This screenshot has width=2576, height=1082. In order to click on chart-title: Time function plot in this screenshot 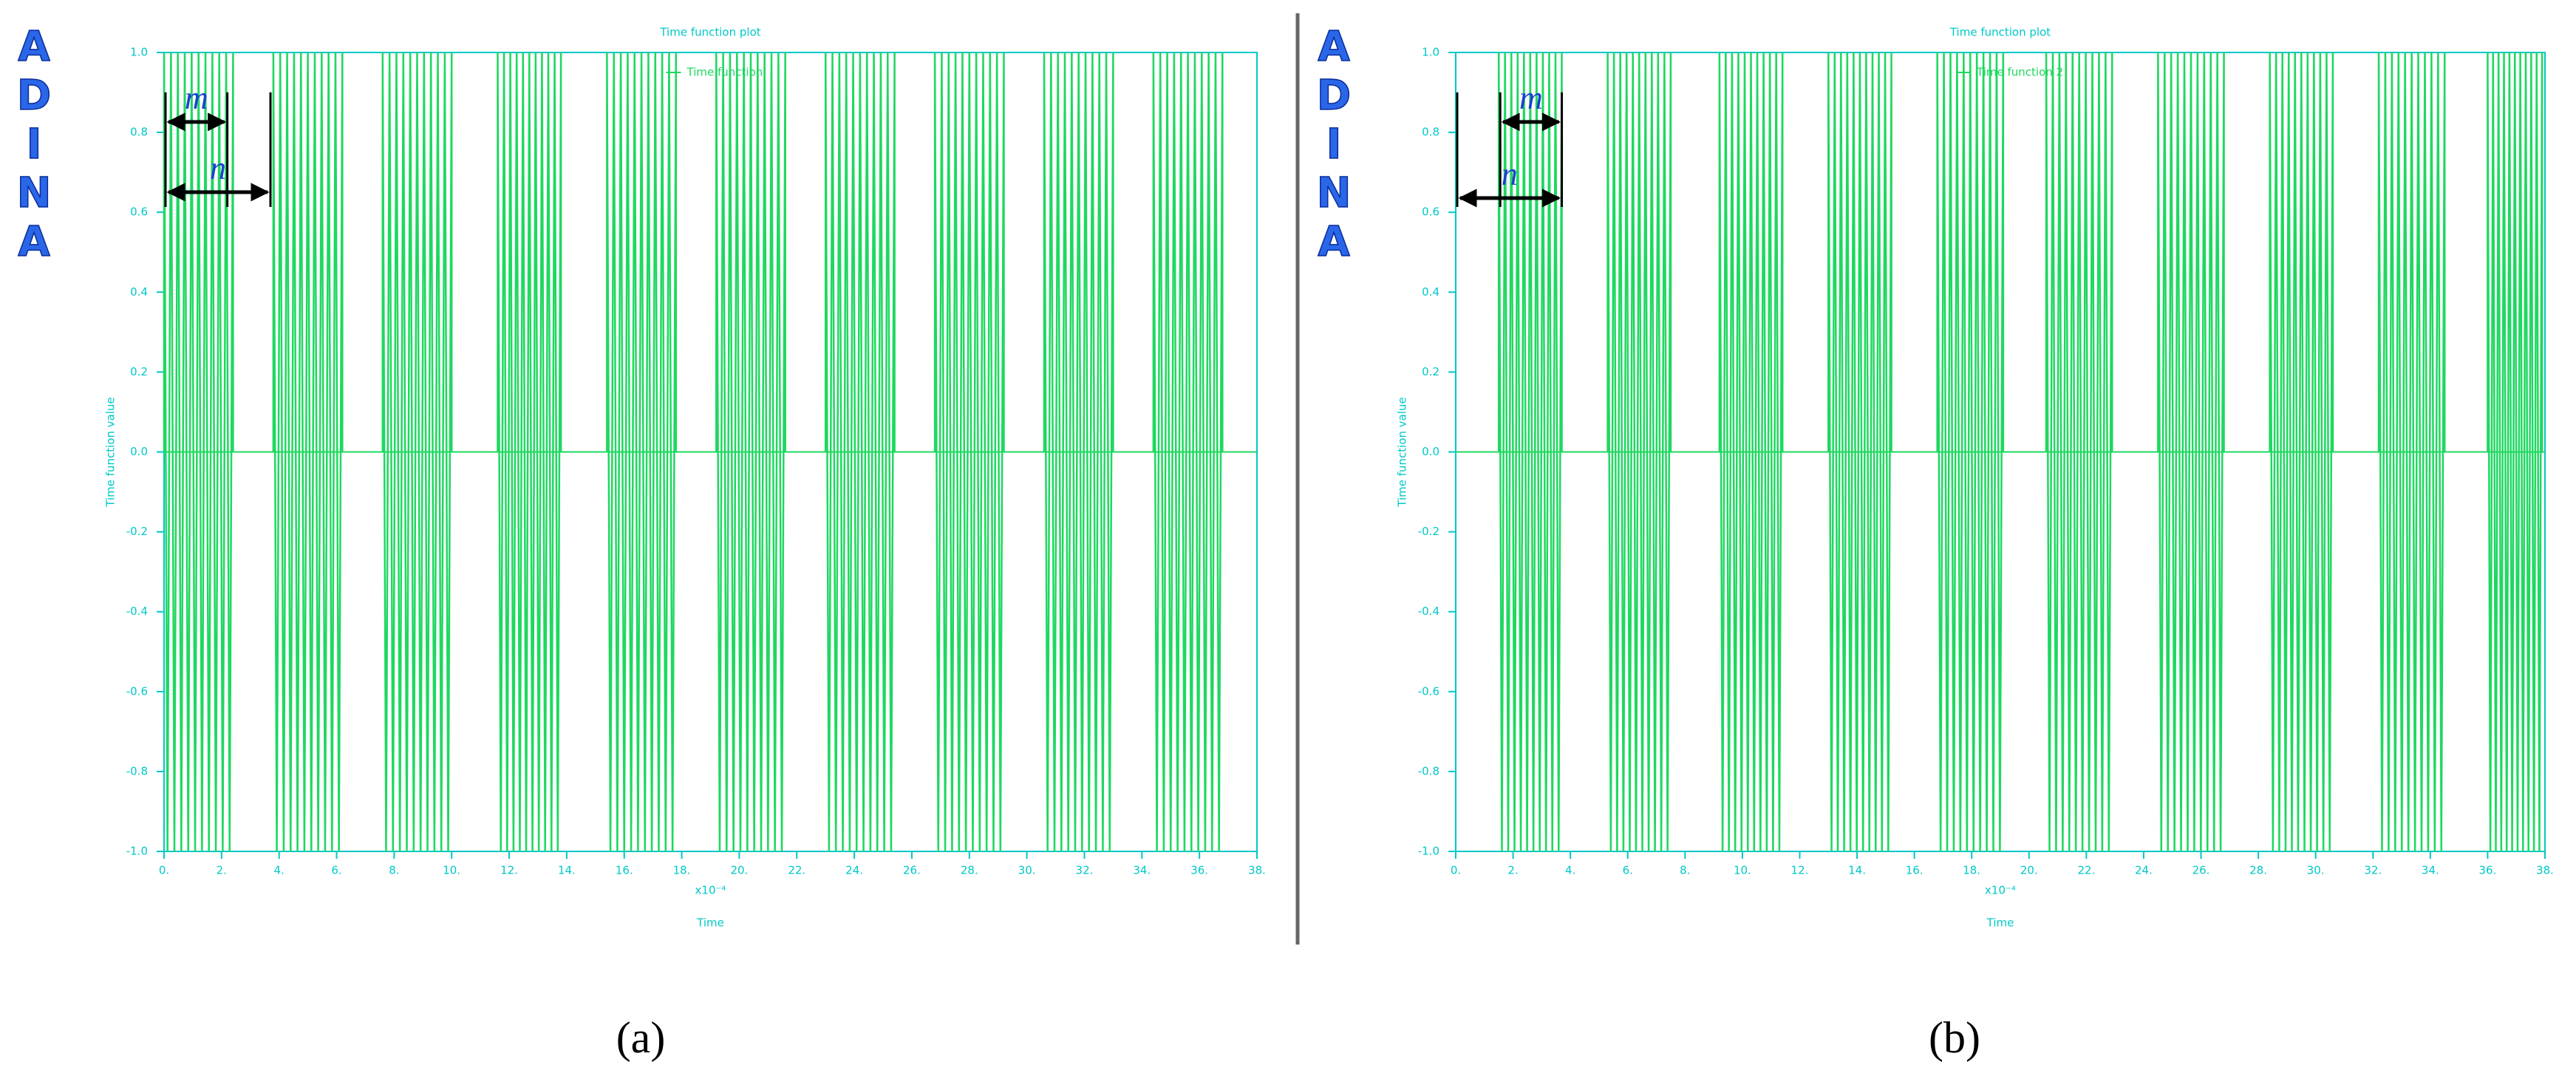, I will do `click(709, 32)`.